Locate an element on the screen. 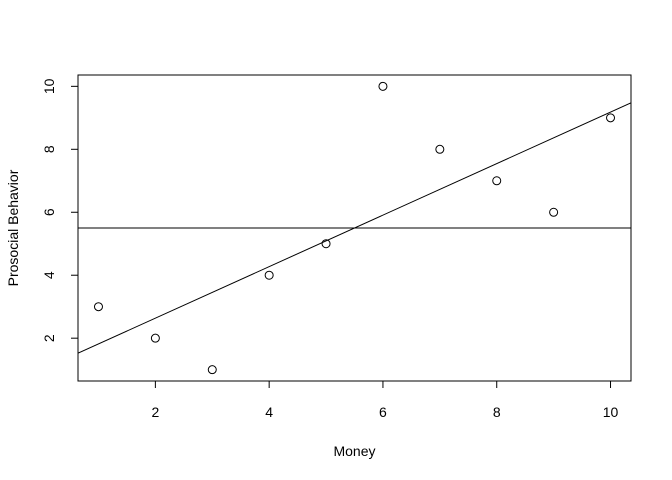 Image resolution: width=672 pixels, height=480 pixels. x-tick-label: 10 is located at coordinates (611, 412).